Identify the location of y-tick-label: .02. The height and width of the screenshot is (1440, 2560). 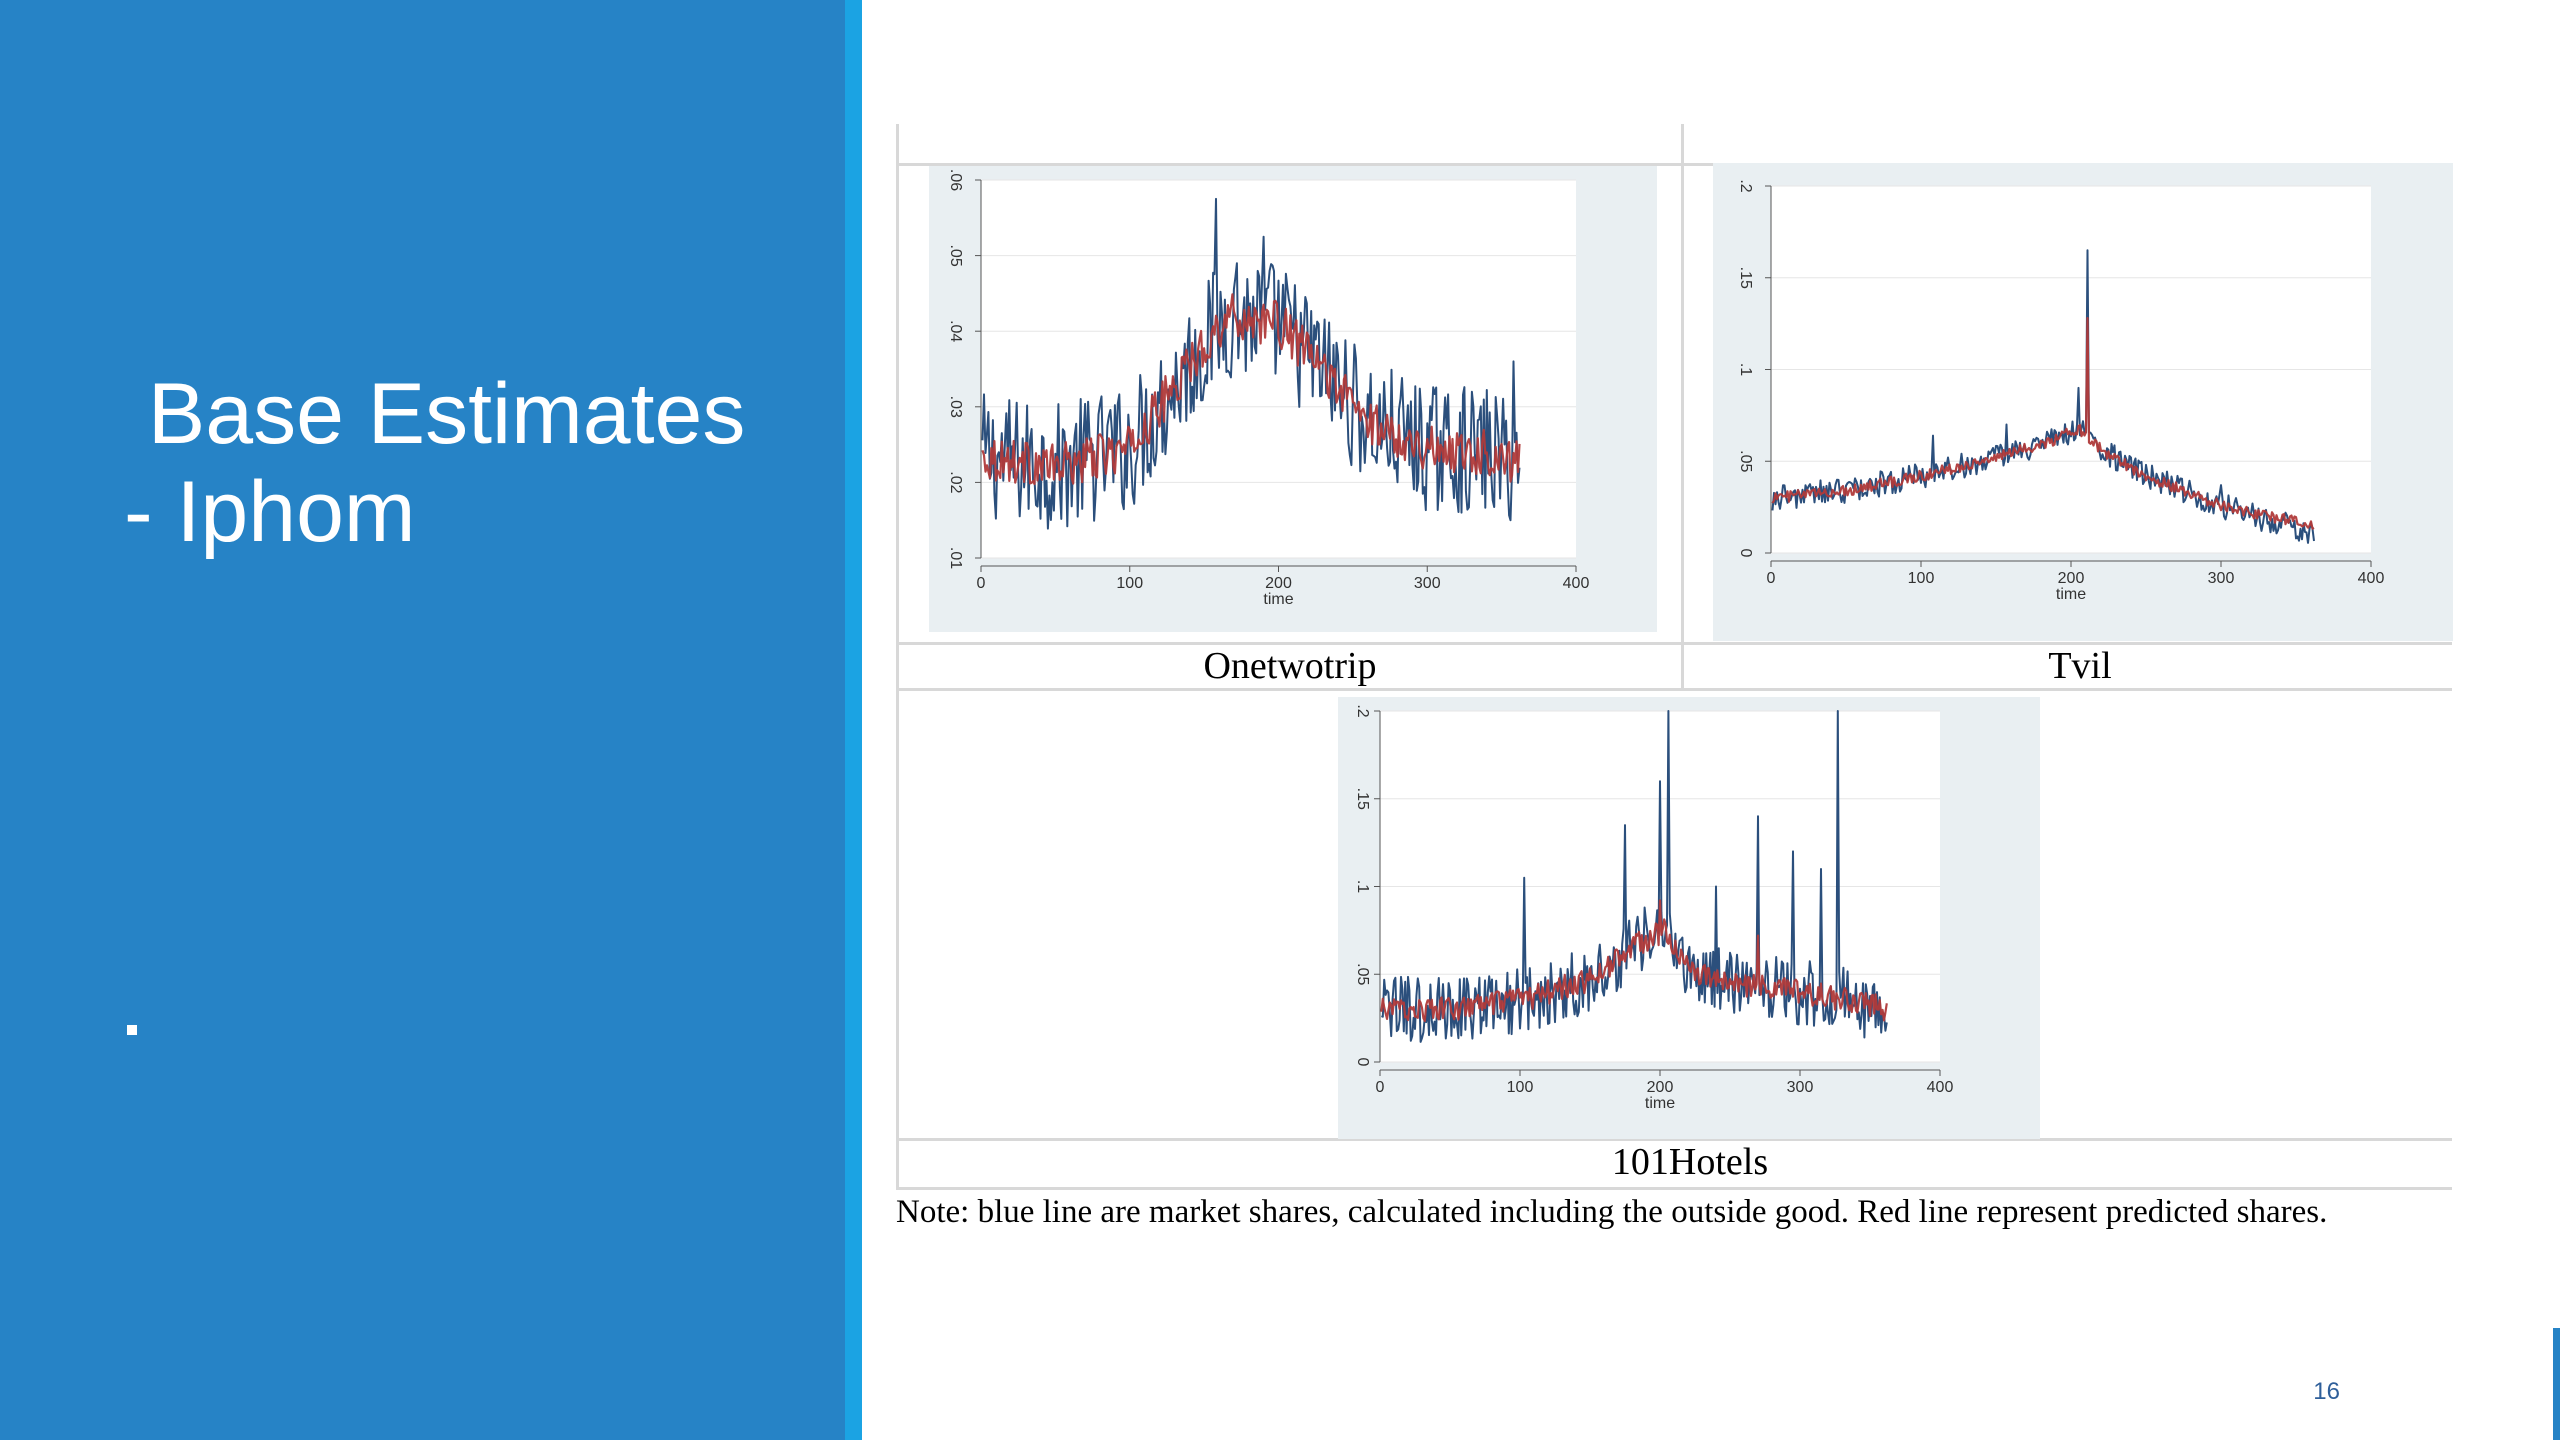
(955, 482).